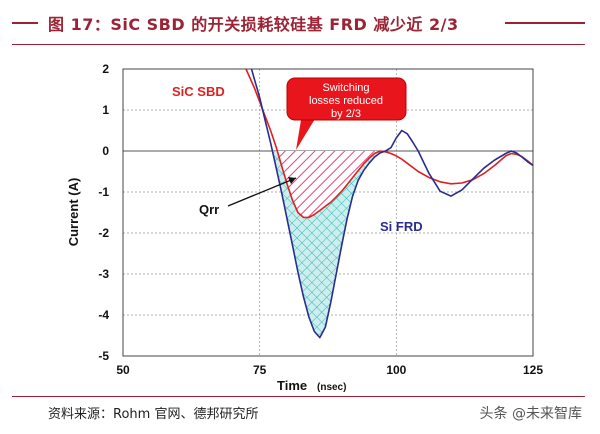 The height and width of the screenshot is (434, 600). I want to click on qrr-pointer, so click(262, 192).